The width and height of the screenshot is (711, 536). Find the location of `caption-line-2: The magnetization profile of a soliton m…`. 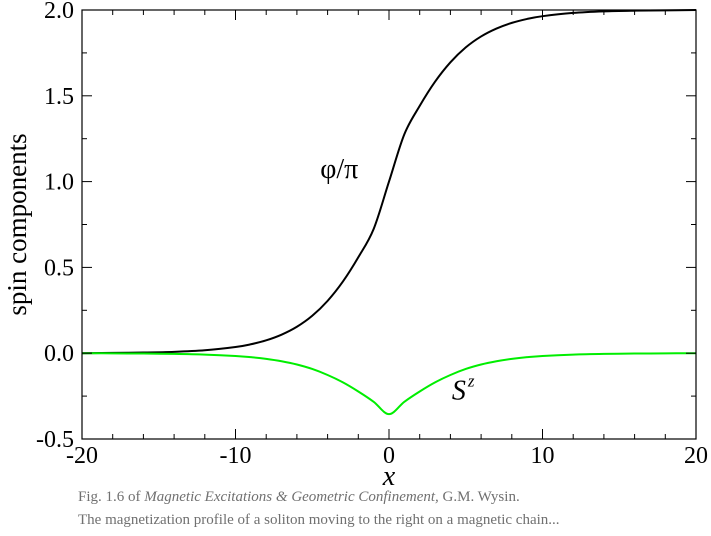

caption-line-2: The magnetization profile of a soliton m… is located at coordinates (319, 520).